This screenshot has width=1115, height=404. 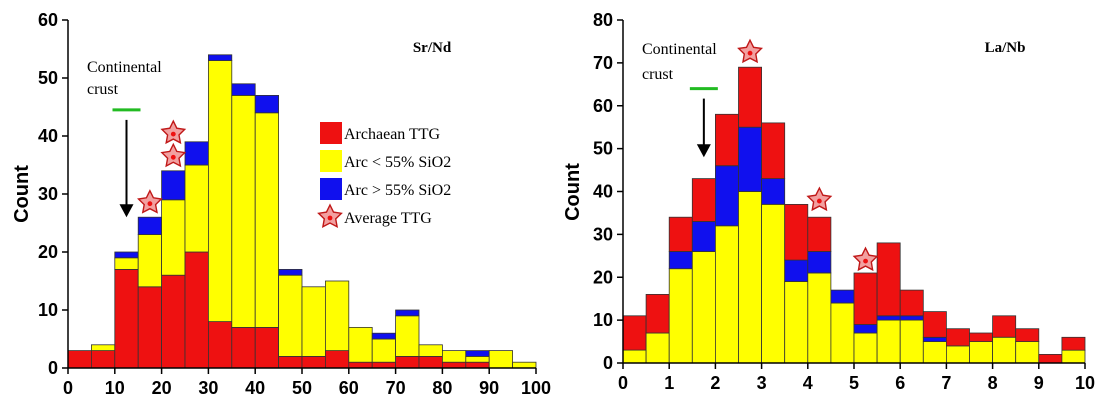 What do you see at coordinates (331, 189) in the screenshot?
I see `legend-swatch-arc-55-sio2` at bounding box center [331, 189].